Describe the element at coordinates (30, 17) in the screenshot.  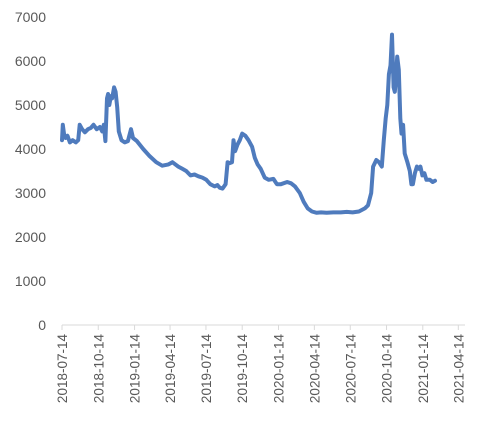
I see `y-tick-label: 7000` at that location.